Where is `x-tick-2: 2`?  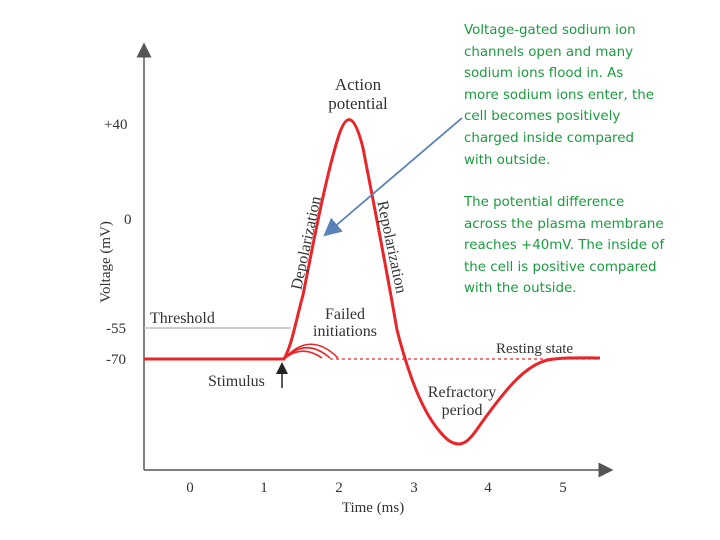 x-tick-2: 2 is located at coordinates (339, 488).